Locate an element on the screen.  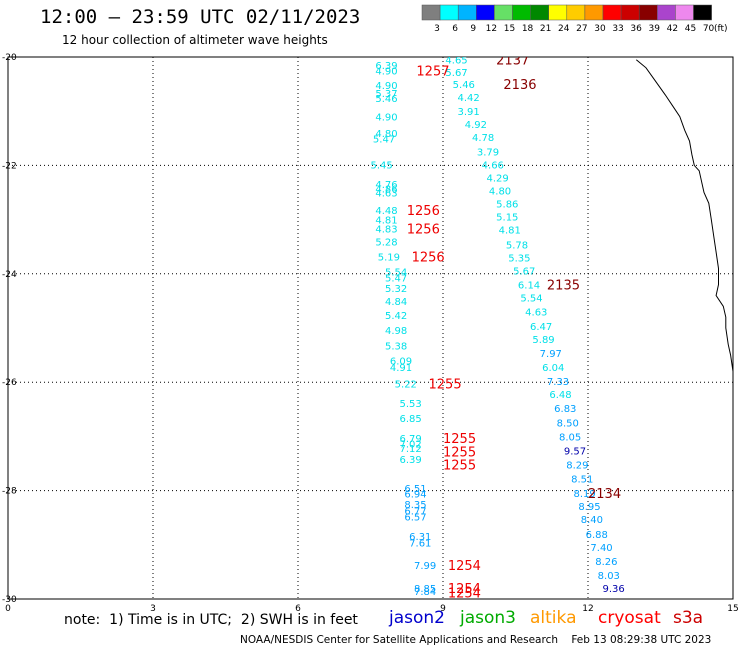
colorbar-unit: (ft) is located at coordinates (721, 29).